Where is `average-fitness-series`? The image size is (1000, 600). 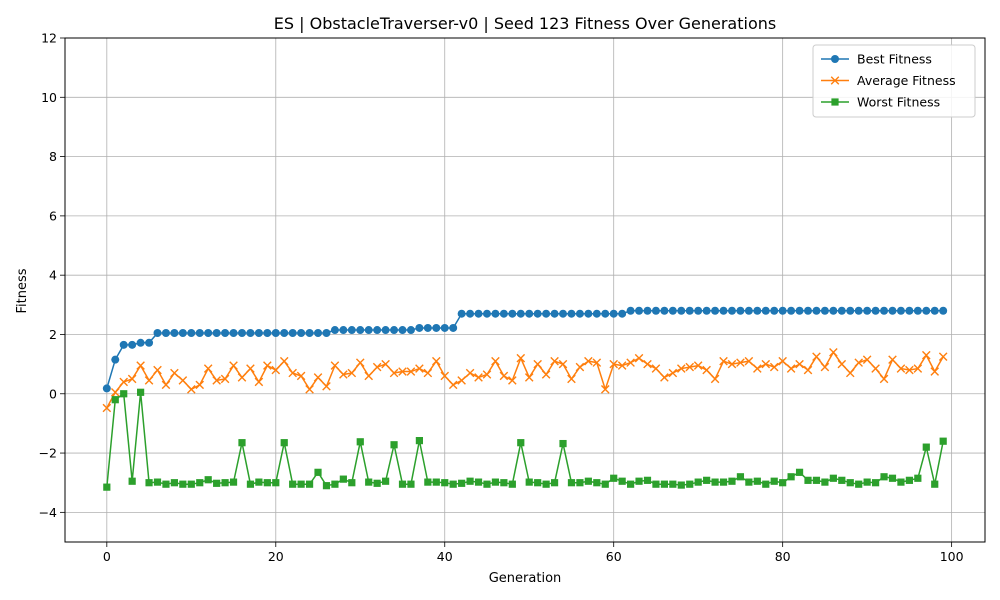 average-fitness-series is located at coordinates (525, 380).